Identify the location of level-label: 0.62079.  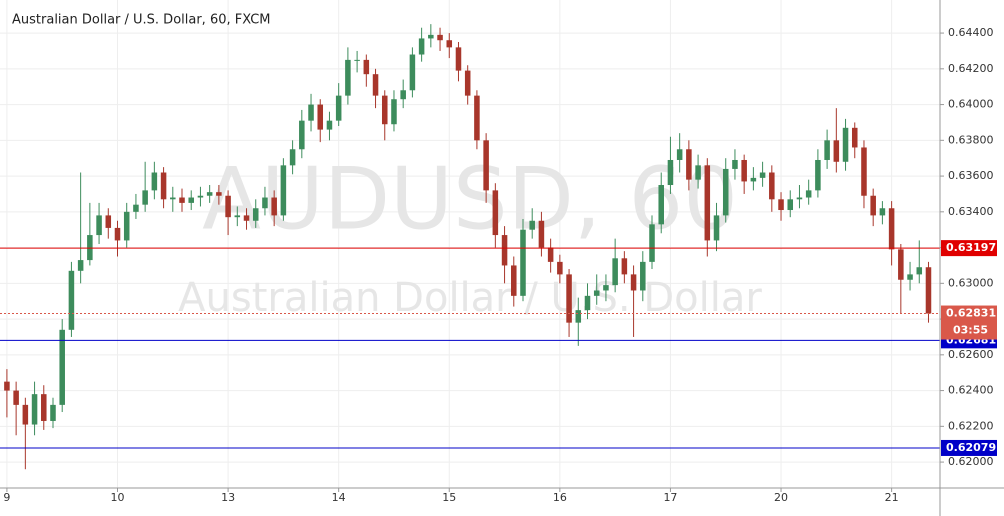
(971, 447).